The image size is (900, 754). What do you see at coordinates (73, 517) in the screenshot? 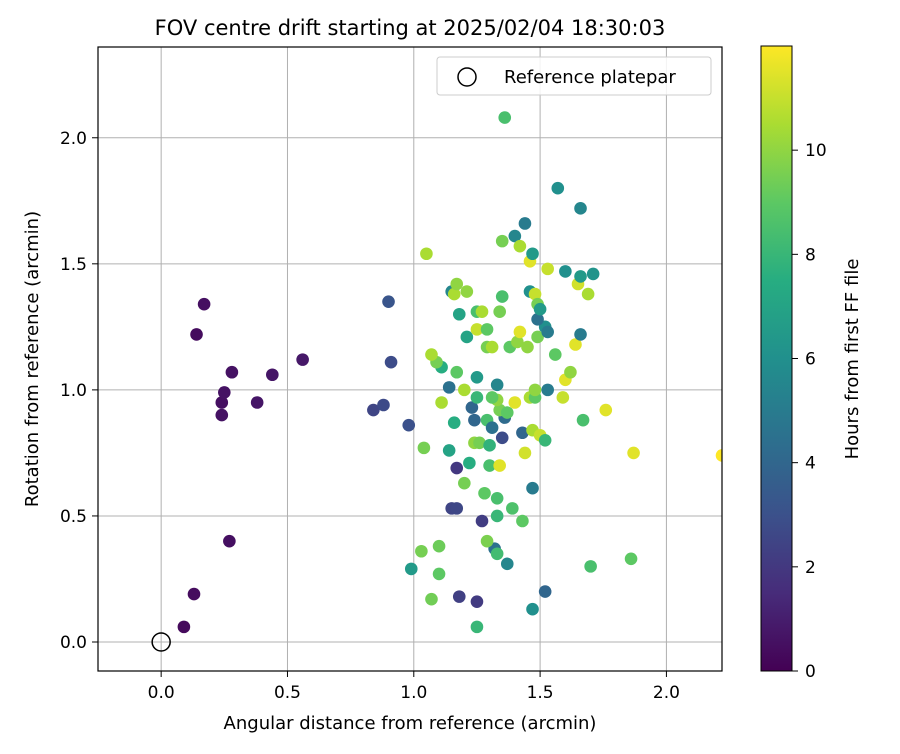
I see `y-tick-label: 0.5` at bounding box center [73, 517].